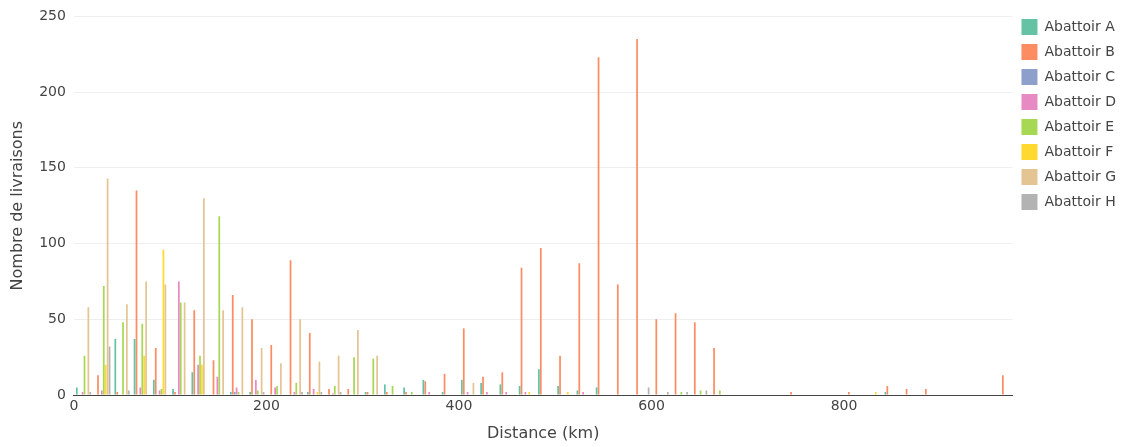 The image size is (1146, 447). I want to click on x-tick-label: 600, so click(651, 405).